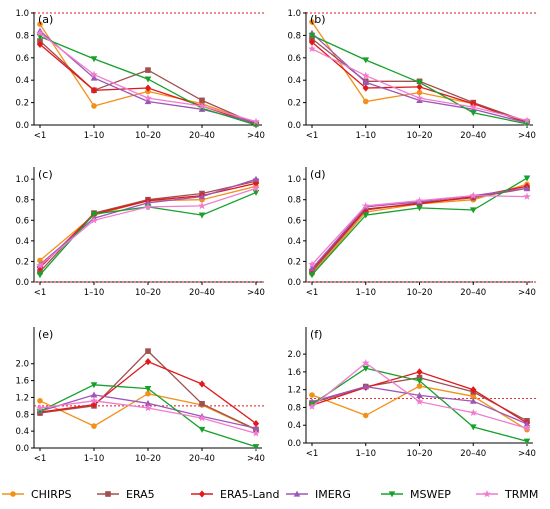 This screenshot has width=550, height=509. Describe the element at coordinates (22, 365) in the screenshot. I see `y-tick-label: 2.0` at that location.